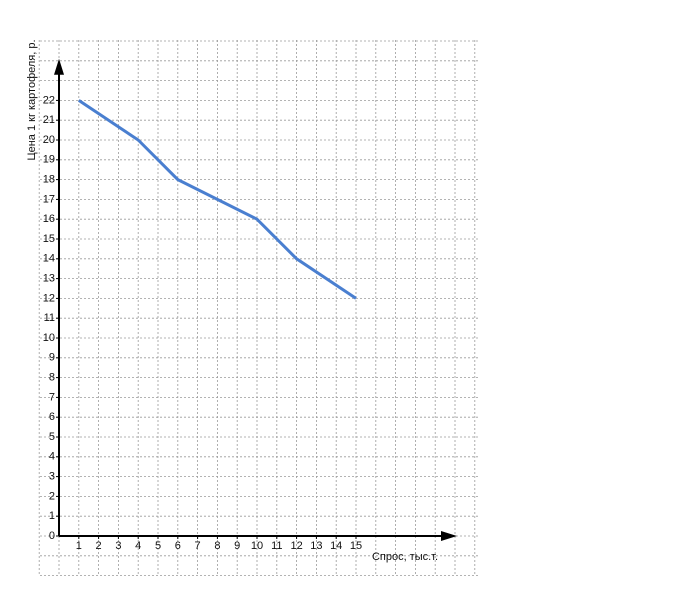 The image size is (694, 600). What do you see at coordinates (138, 546) in the screenshot?
I see `x-tick-label: 4` at bounding box center [138, 546].